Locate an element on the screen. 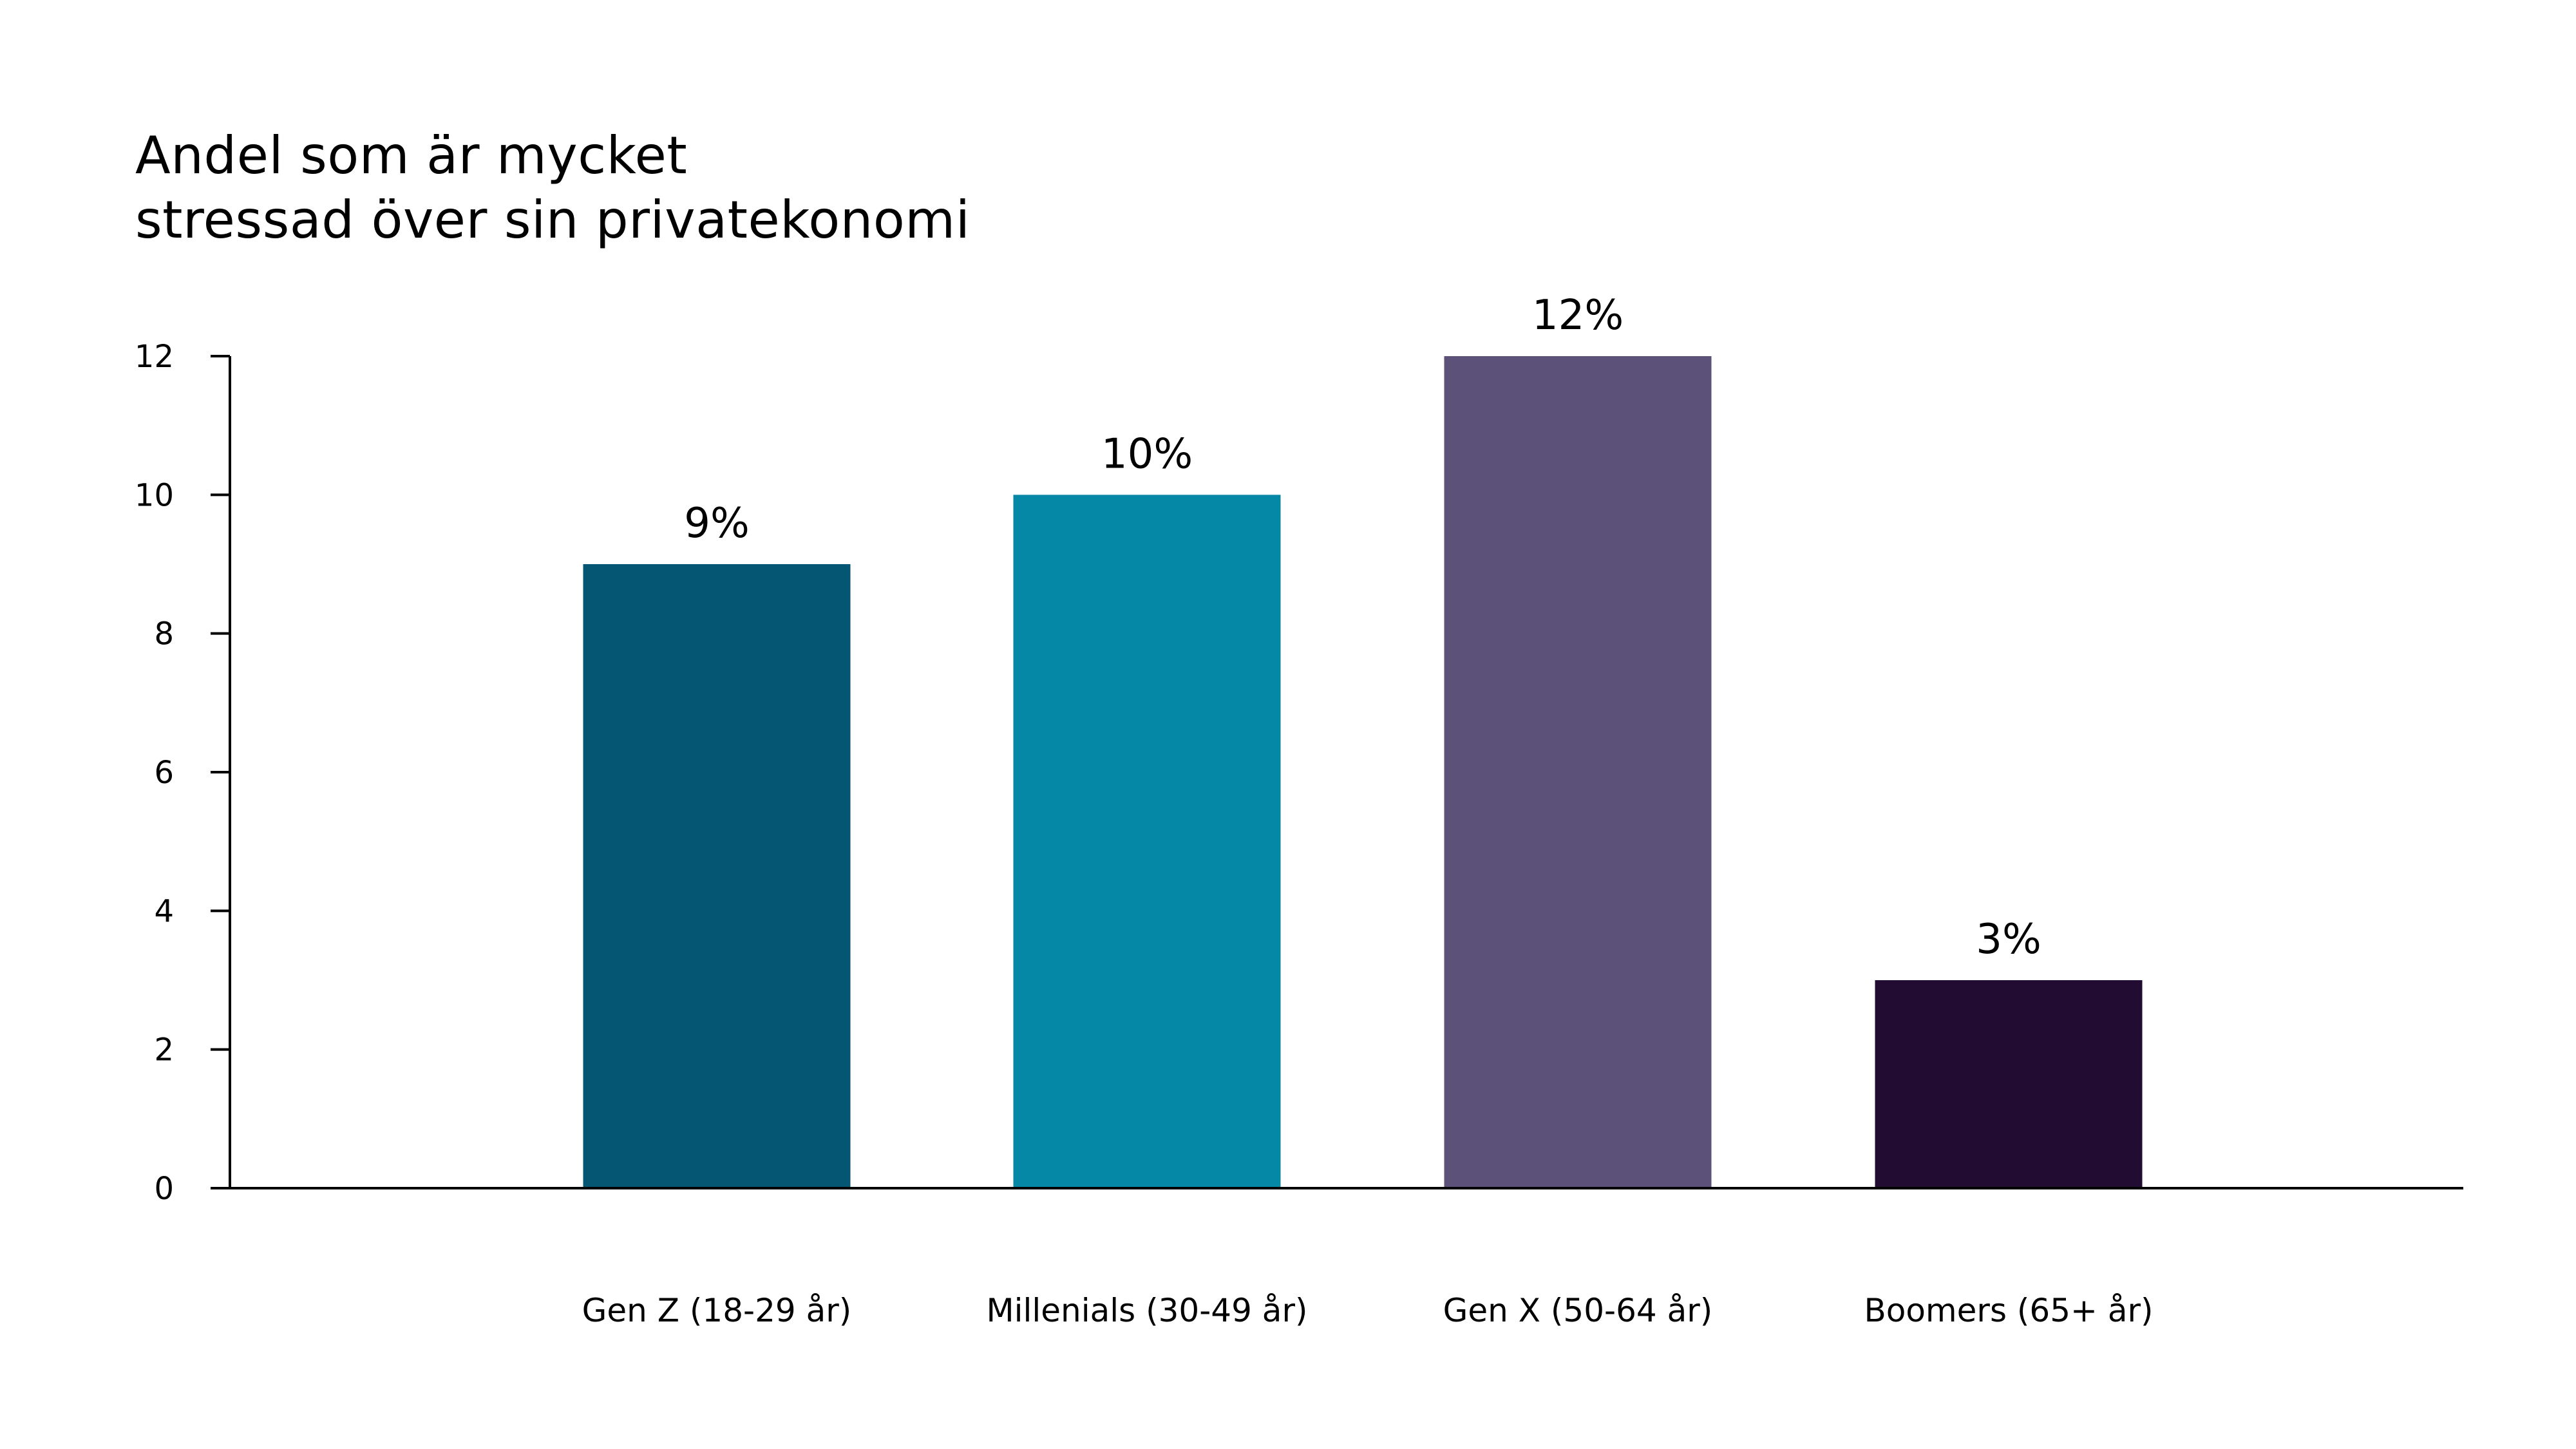 This screenshot has width=2576, height=1449. x-category-label: Gen X (50-64 år) is located at coordinates (1578, 1310).